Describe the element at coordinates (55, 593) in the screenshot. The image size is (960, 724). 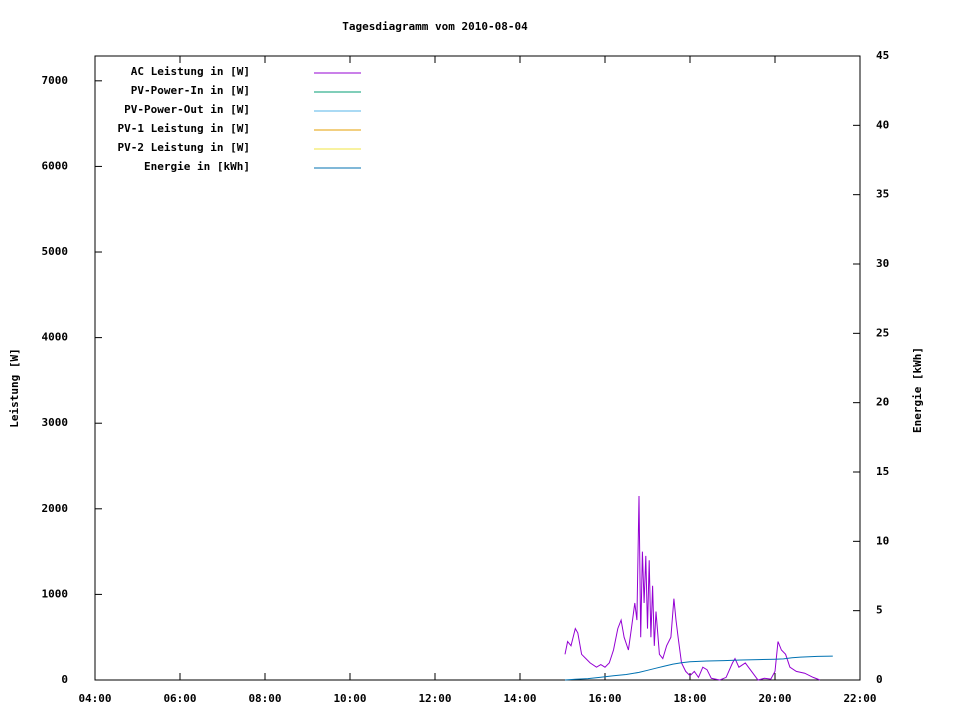
I see `y-tick-label: 1000` at that location.